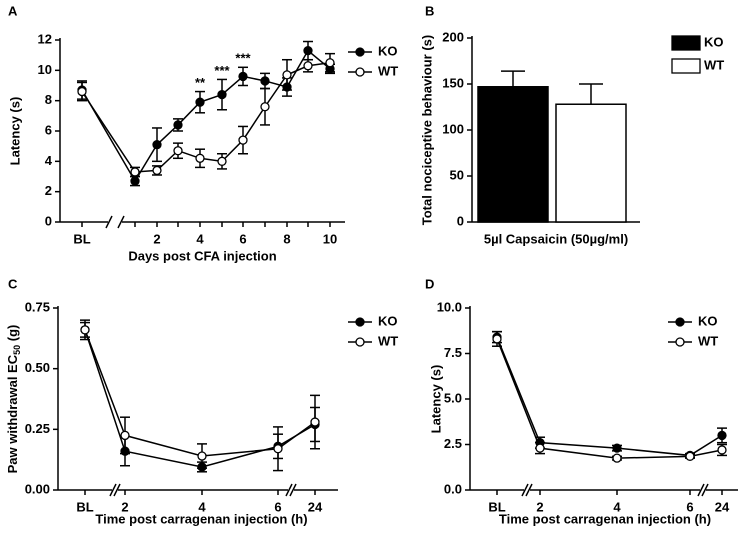 The width and height of the screenshot is (745, 535). What do you see at coordinates (722, 506) in the screenshot?
I see `x-tick-label: 24` at bounding box center [722, 506].